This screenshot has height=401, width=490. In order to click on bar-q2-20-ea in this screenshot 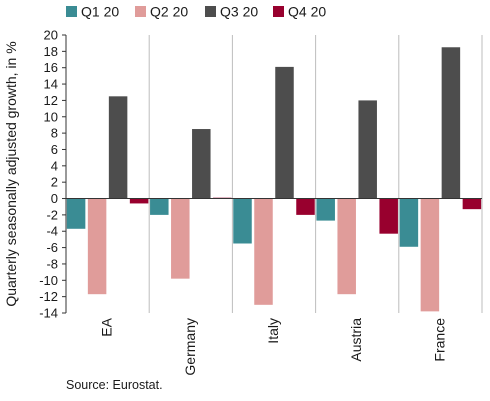, I will do `click(97, 246)`.